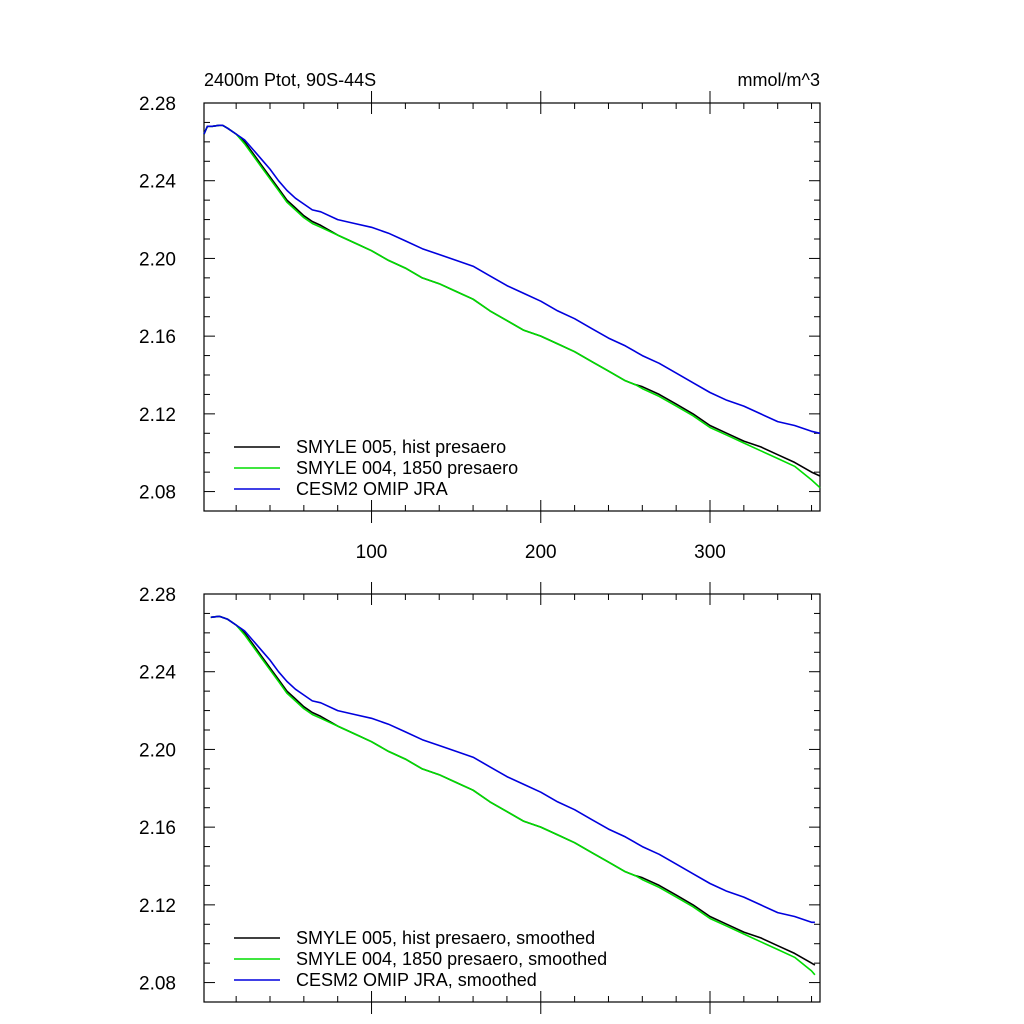 This screenshot has height=1024, width=1024. I want to click on top-panel-units: mmol/m^3, so click(779, 80).